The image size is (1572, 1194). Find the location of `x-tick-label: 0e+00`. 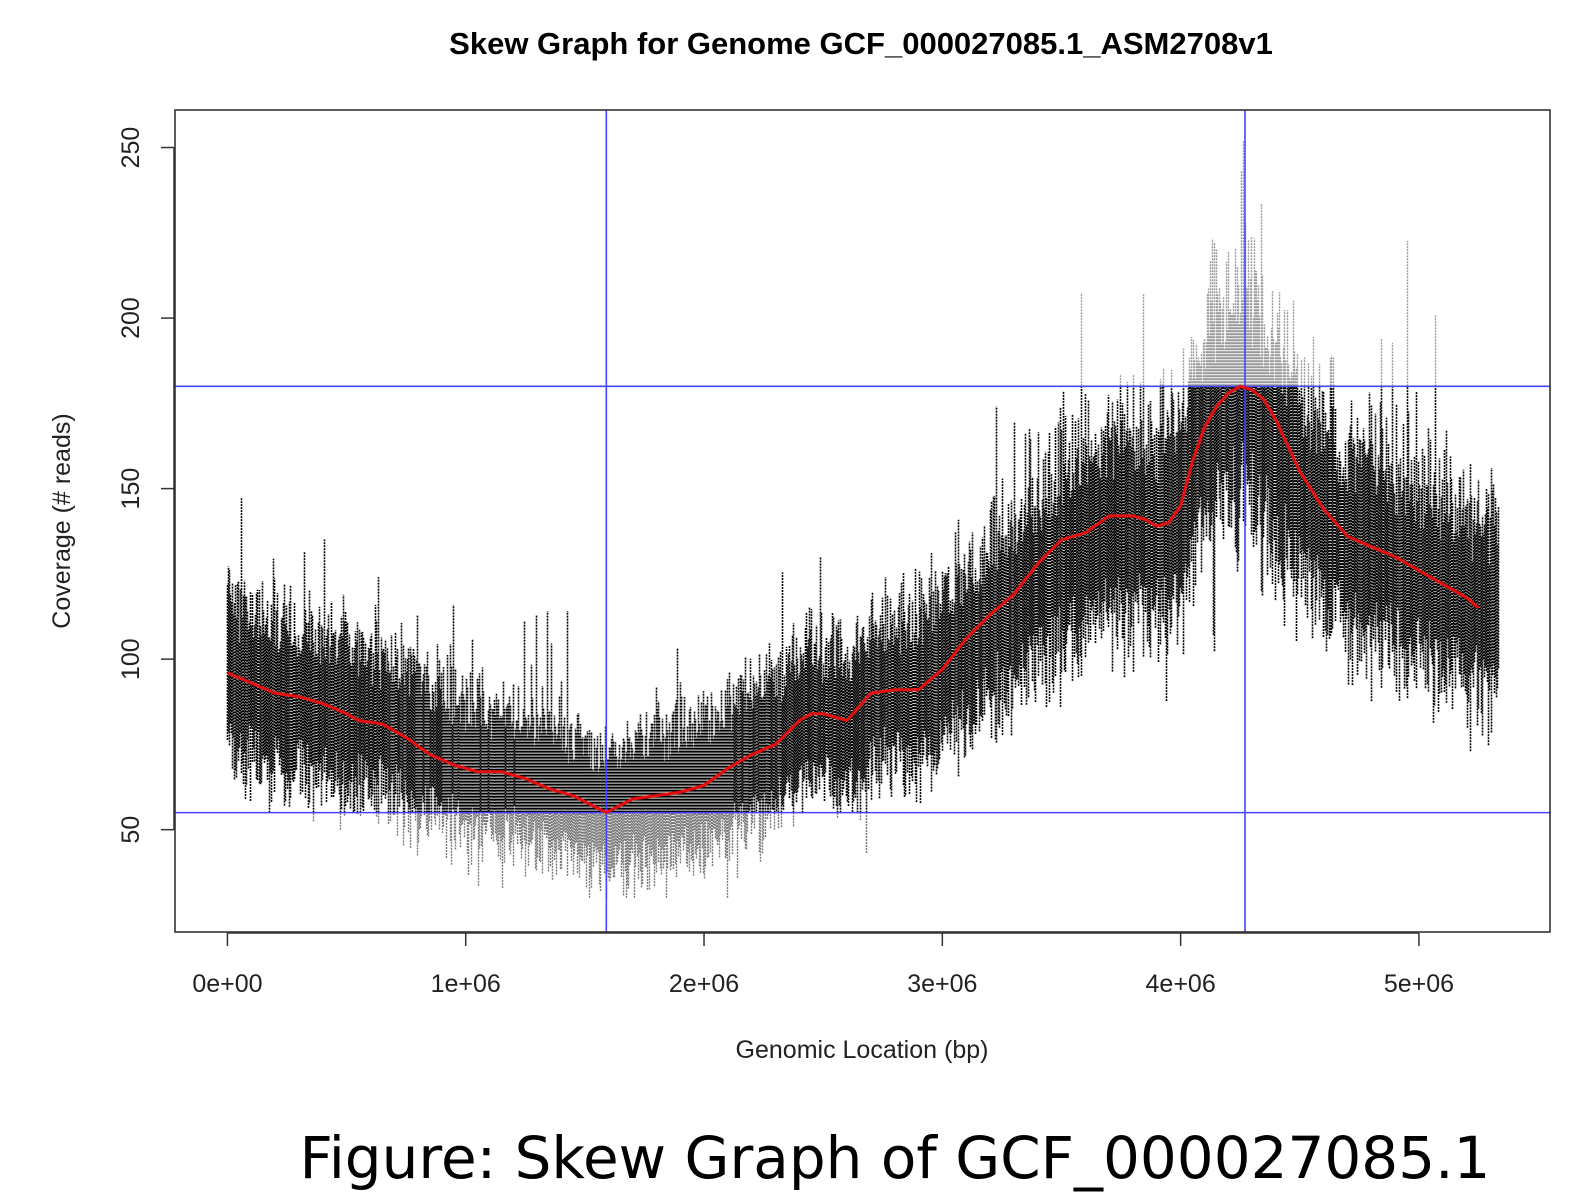

x-tick-label: 0e+00 is located at coordinates (227, 984).